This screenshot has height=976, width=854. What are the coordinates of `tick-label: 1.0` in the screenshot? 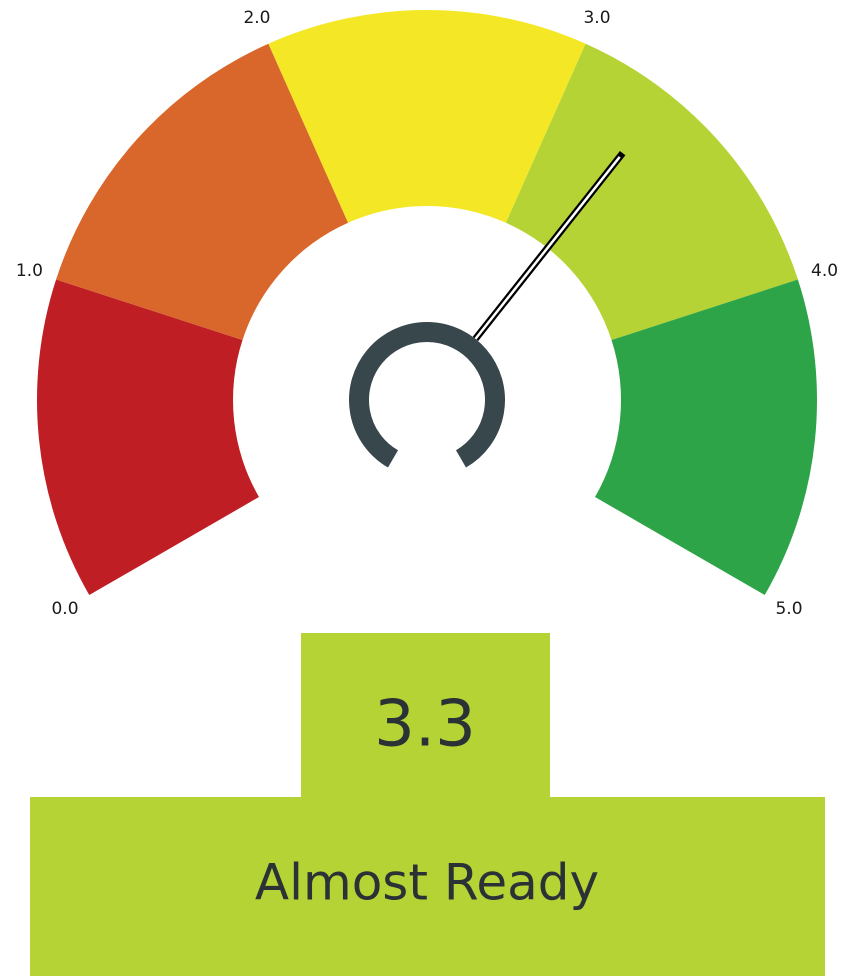 It's located at (29, 271).